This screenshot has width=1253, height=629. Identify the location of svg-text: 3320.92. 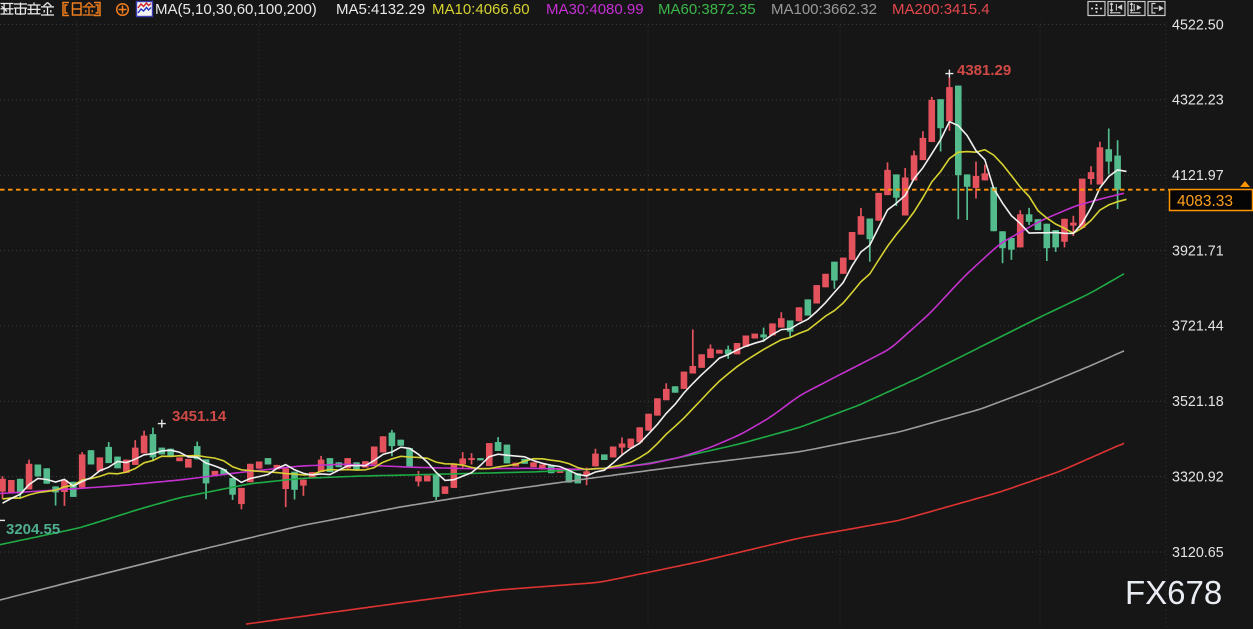
(1198, 477).